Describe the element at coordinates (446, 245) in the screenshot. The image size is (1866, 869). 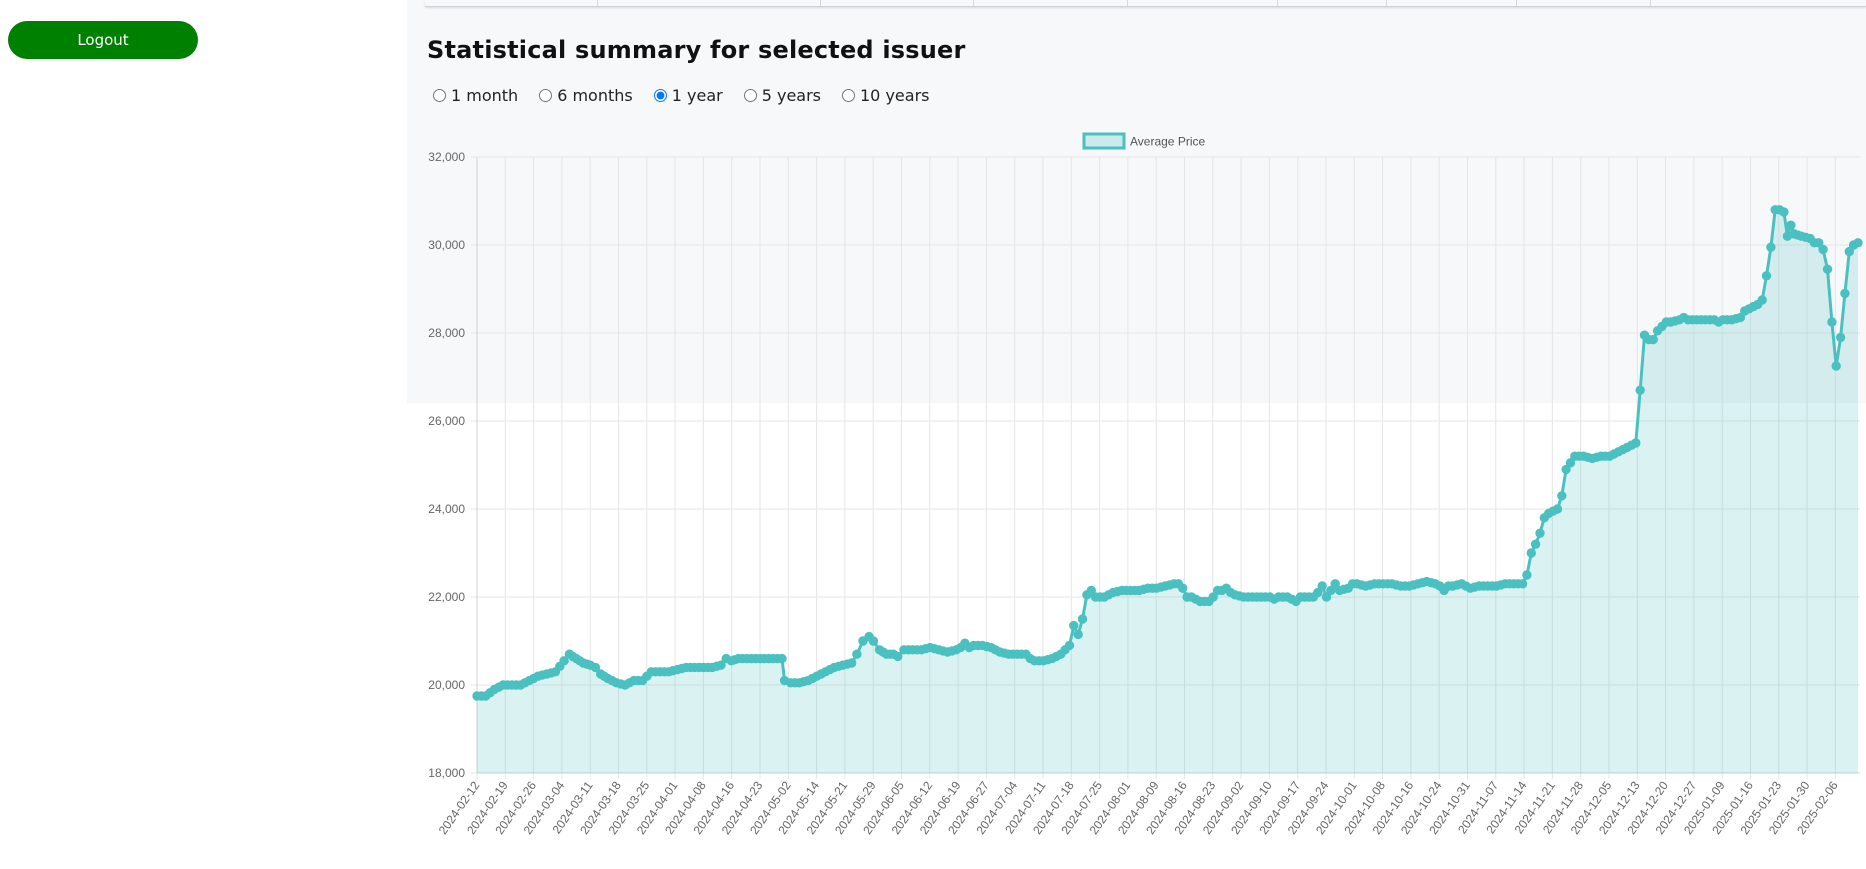
I see `y-tick-label: 30,000` at that location.